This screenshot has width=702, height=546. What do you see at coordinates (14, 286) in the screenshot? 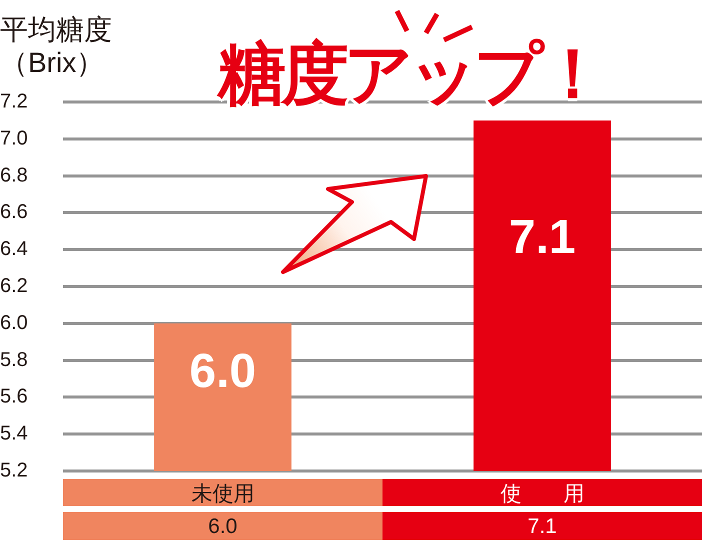
I see `y-tick-label: 6.2` at bounding box center [14, 286].